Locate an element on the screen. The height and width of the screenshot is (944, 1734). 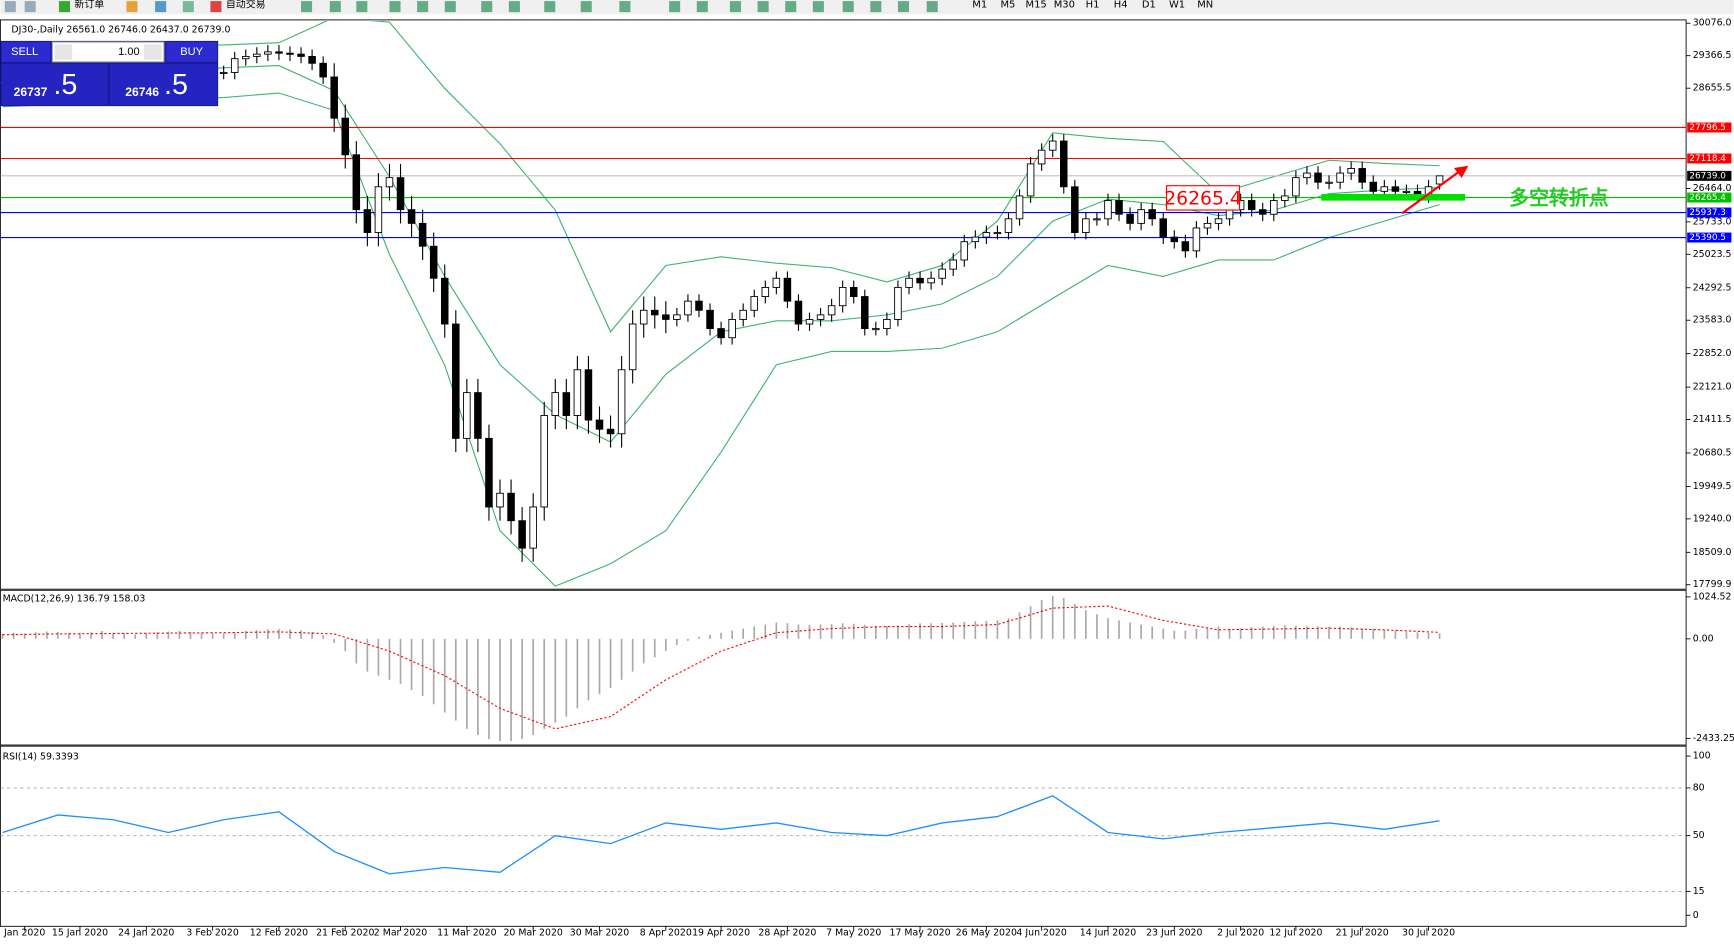
arrow-shaft is located at coordinates (1431, 192).